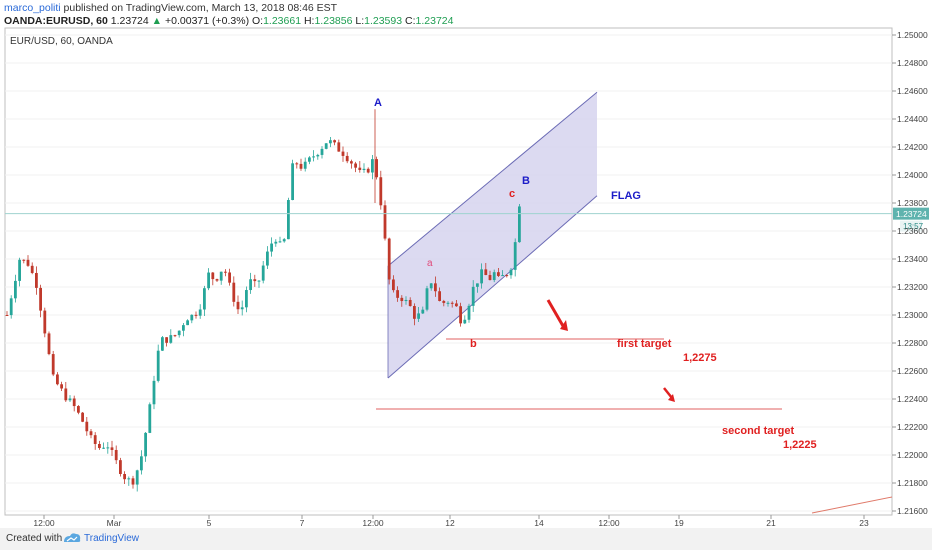  Describe the element at coordinates (157, 21) in the screenshot. I see `change-up-icon: ▲` at that location.